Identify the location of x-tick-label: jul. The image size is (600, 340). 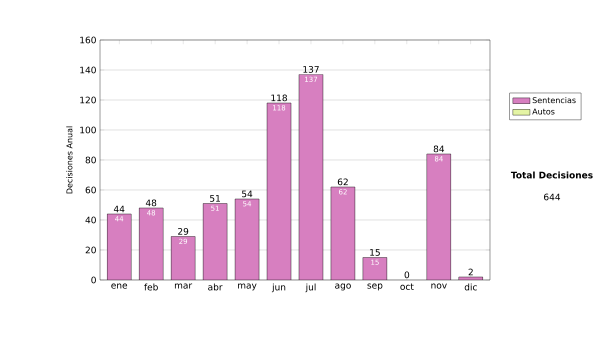
(310, 288).